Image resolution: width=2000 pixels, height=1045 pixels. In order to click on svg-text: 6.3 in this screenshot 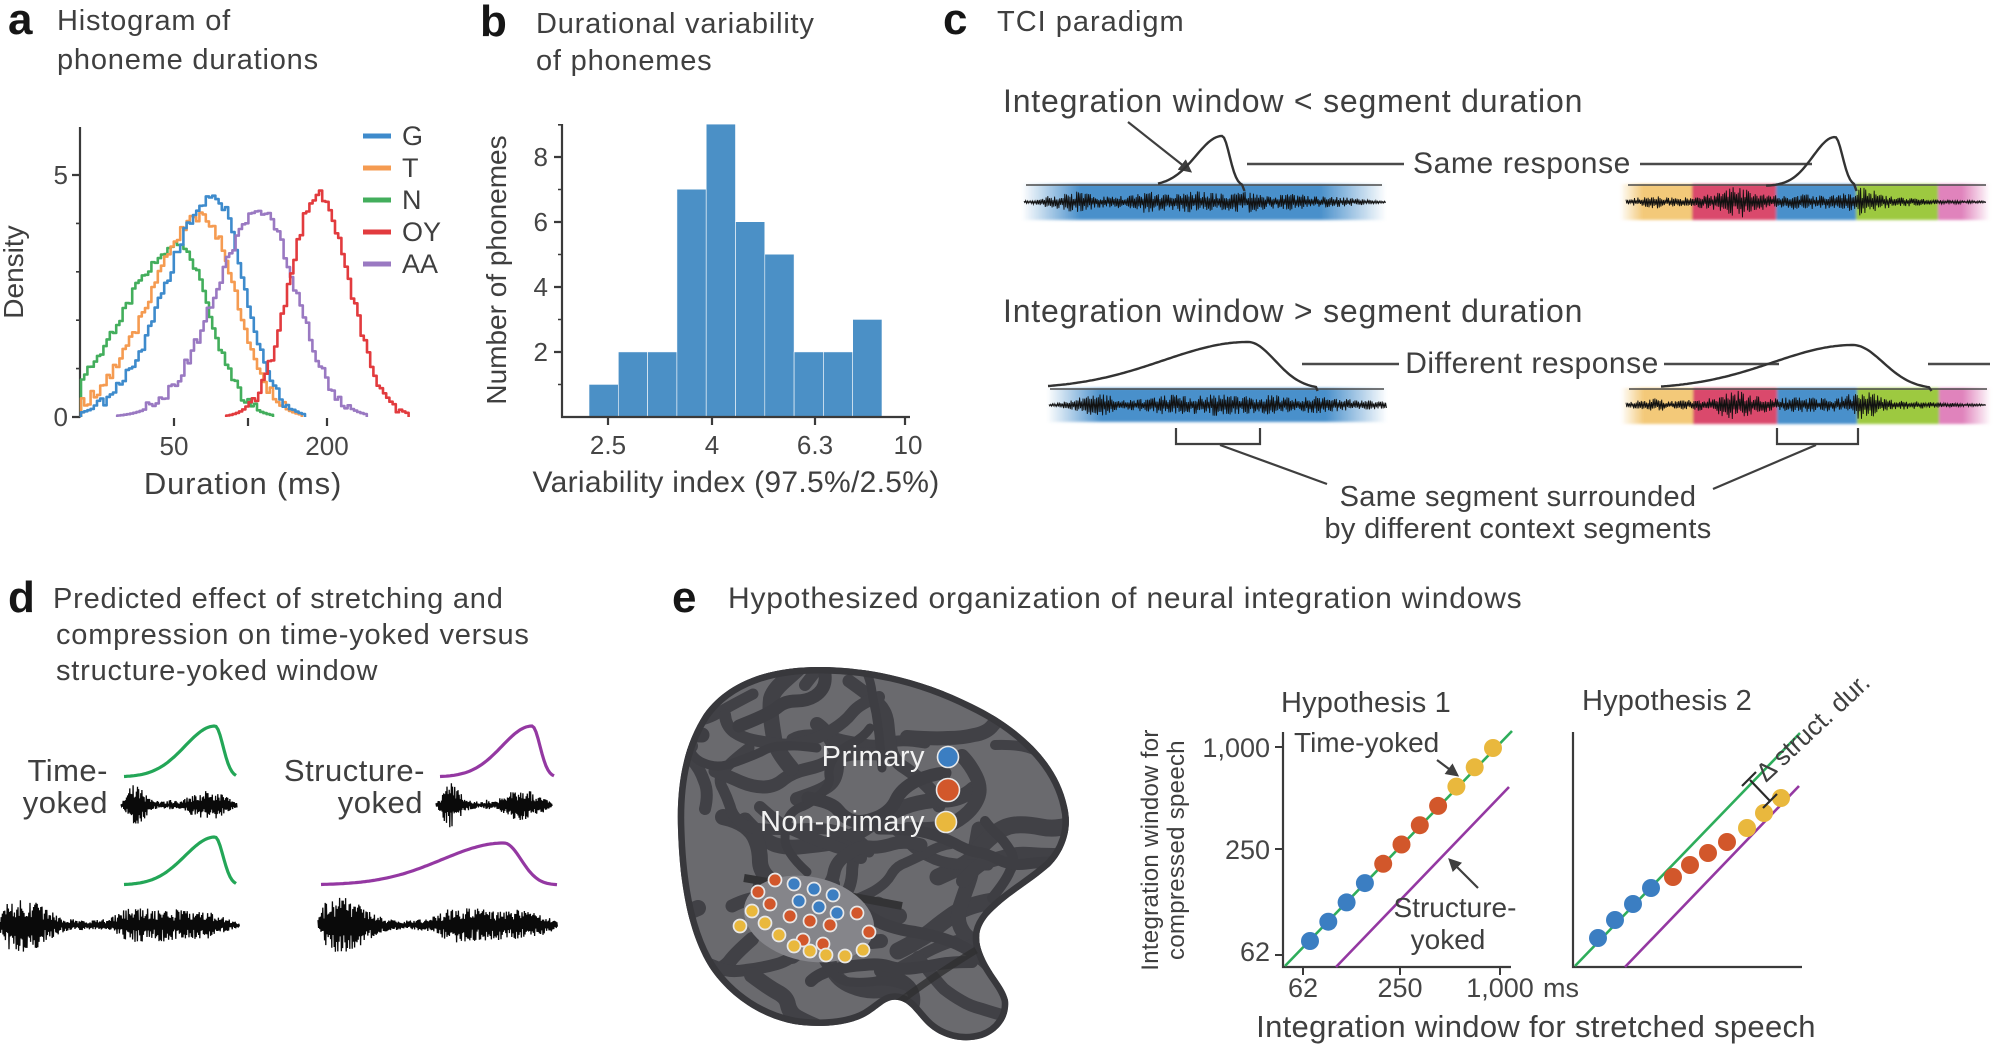, I will do `click(815, 445)`.